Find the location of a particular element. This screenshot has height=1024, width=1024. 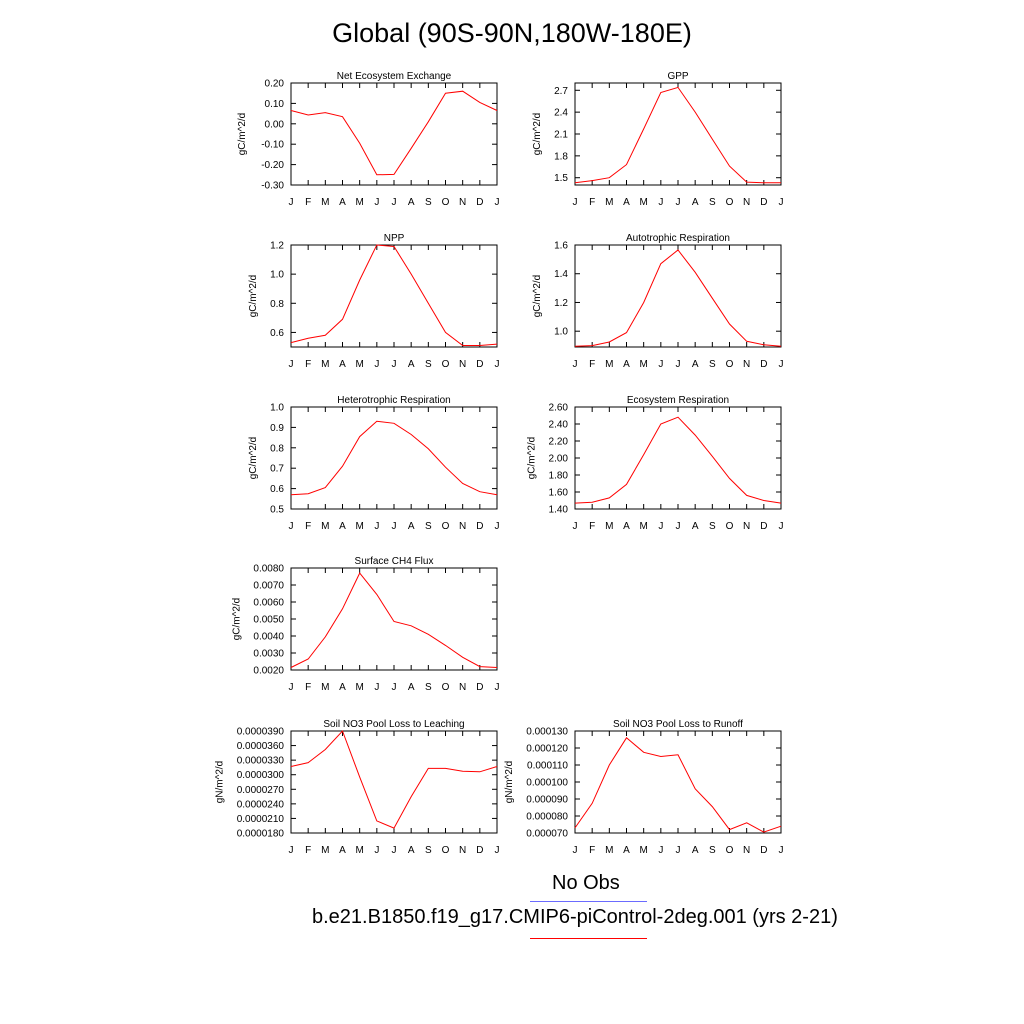

legend-model-line is located at coordinates (588, 938).